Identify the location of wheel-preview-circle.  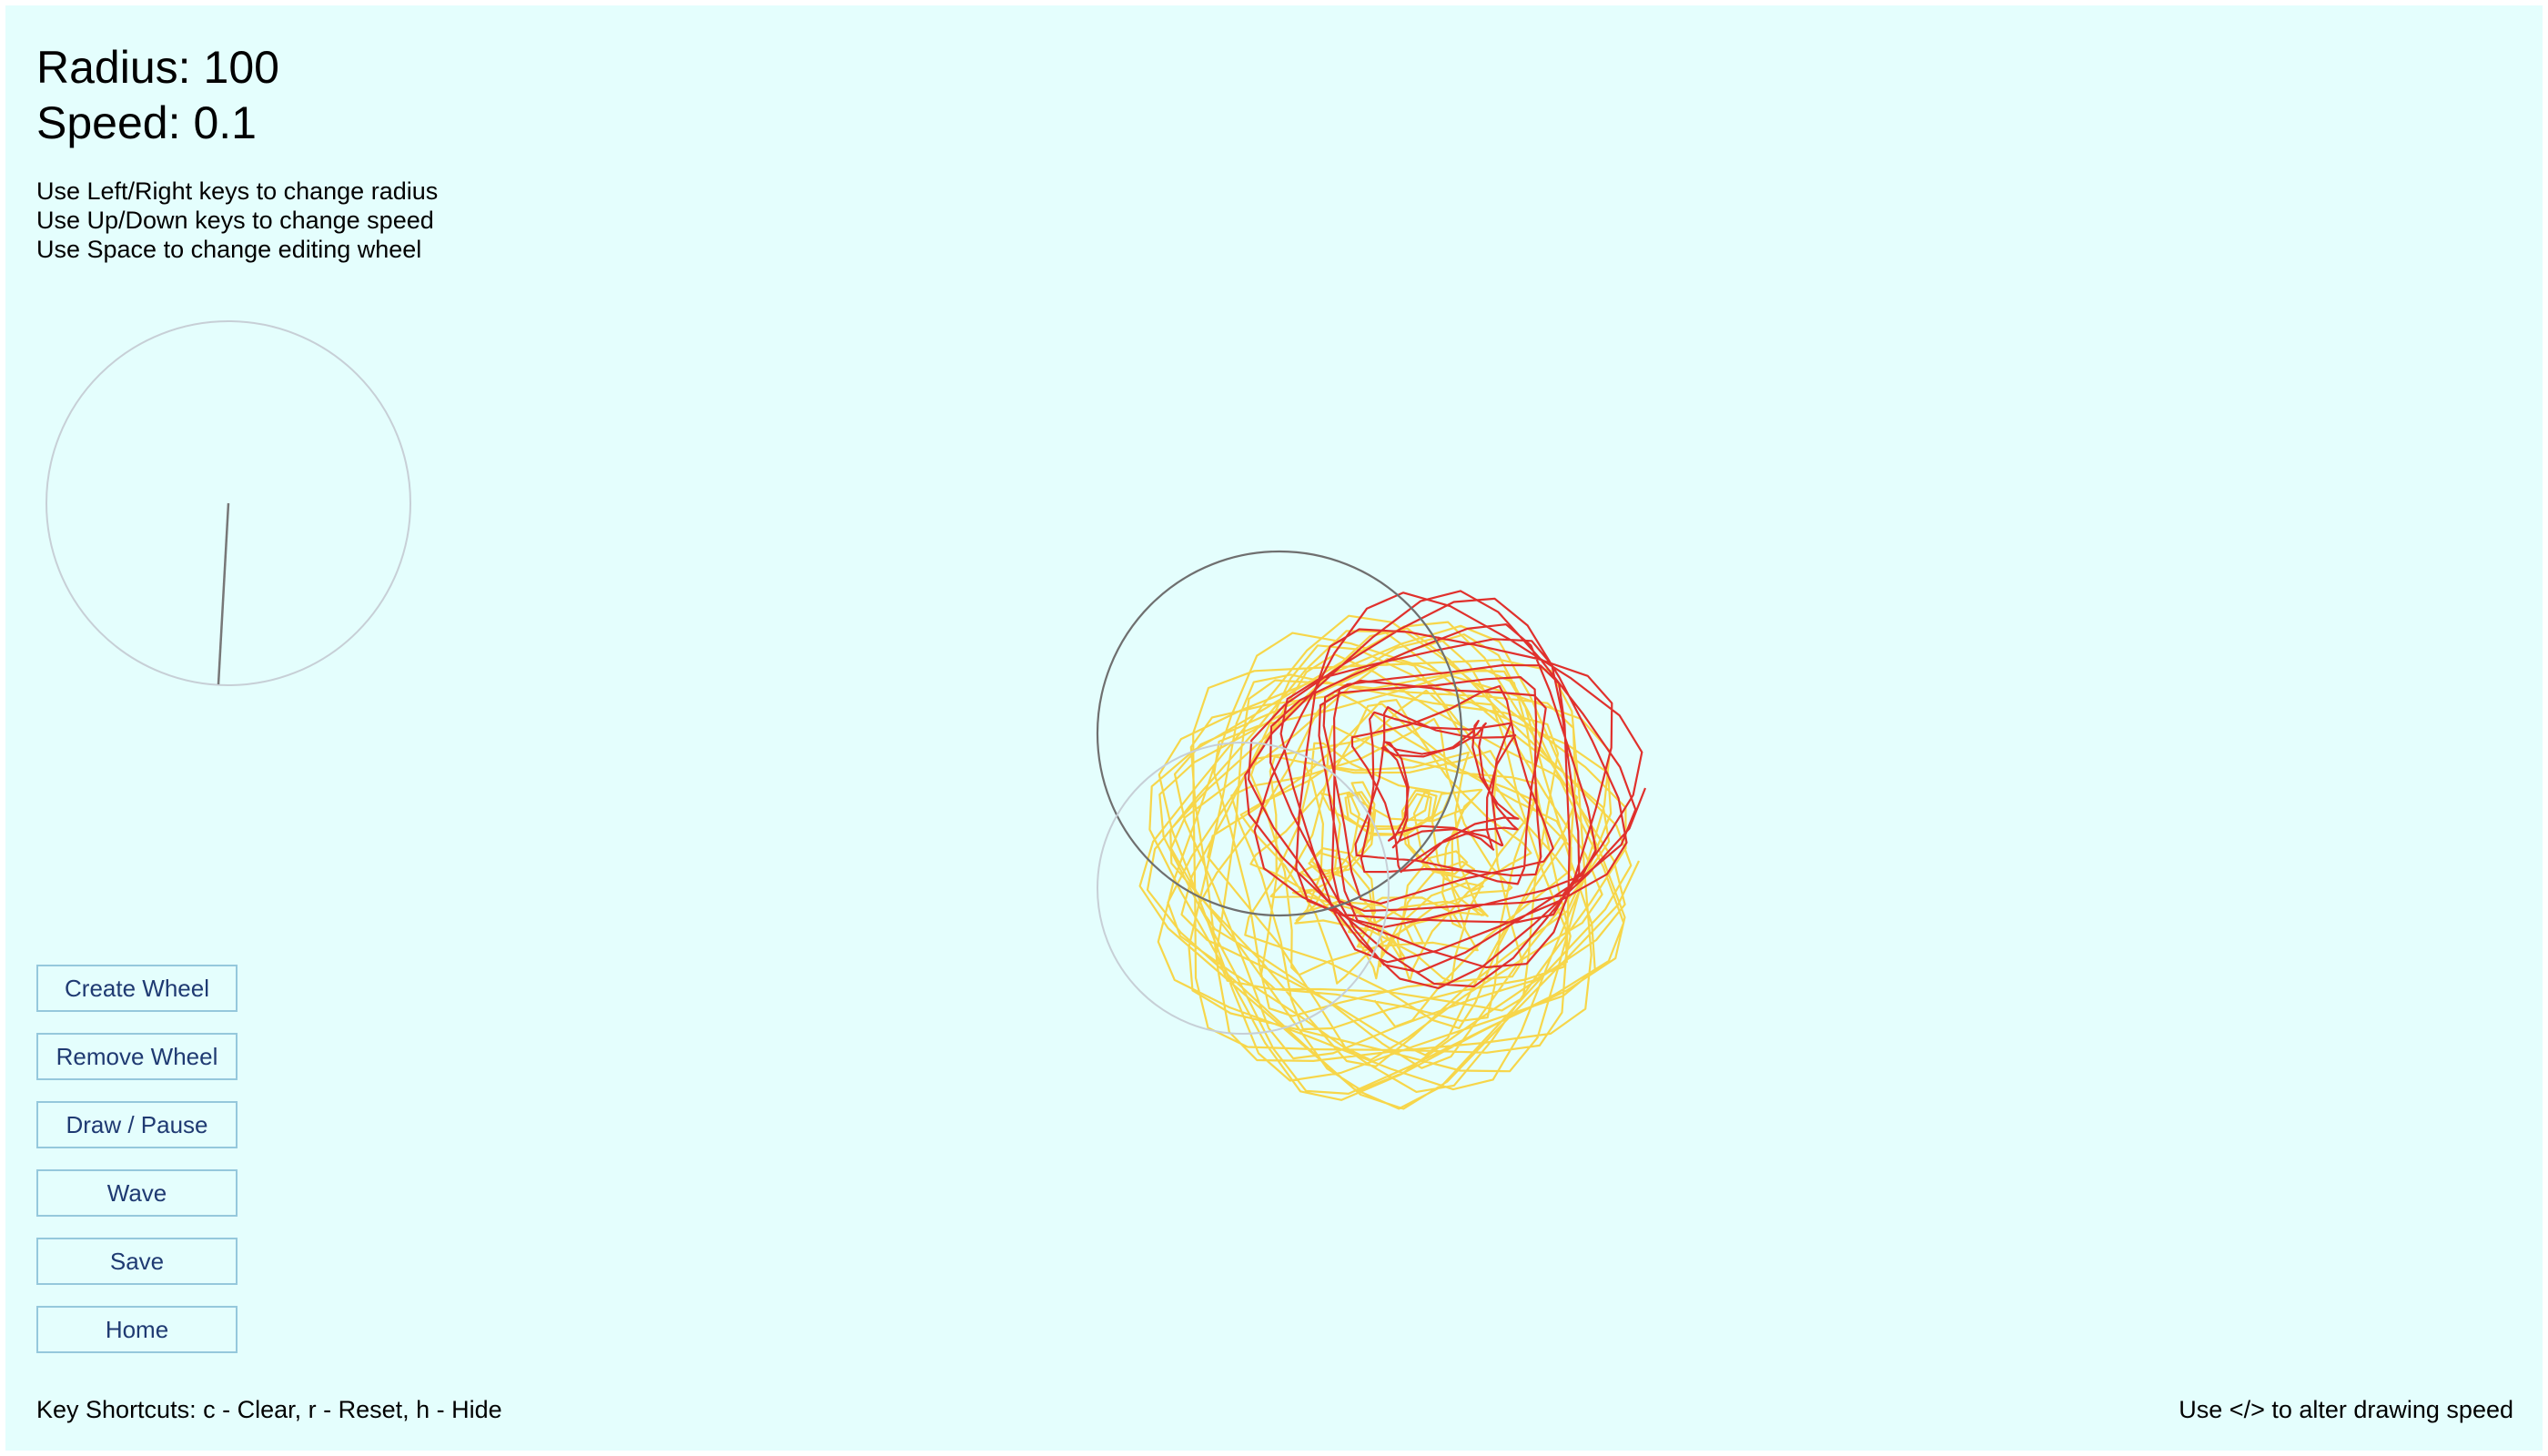
(229, 503).